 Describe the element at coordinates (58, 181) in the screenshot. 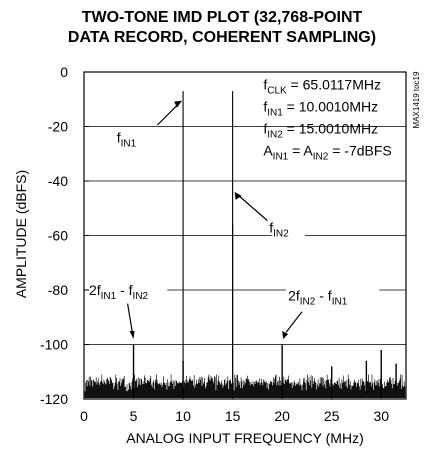

I see `y-tick-label: -40` at that location.